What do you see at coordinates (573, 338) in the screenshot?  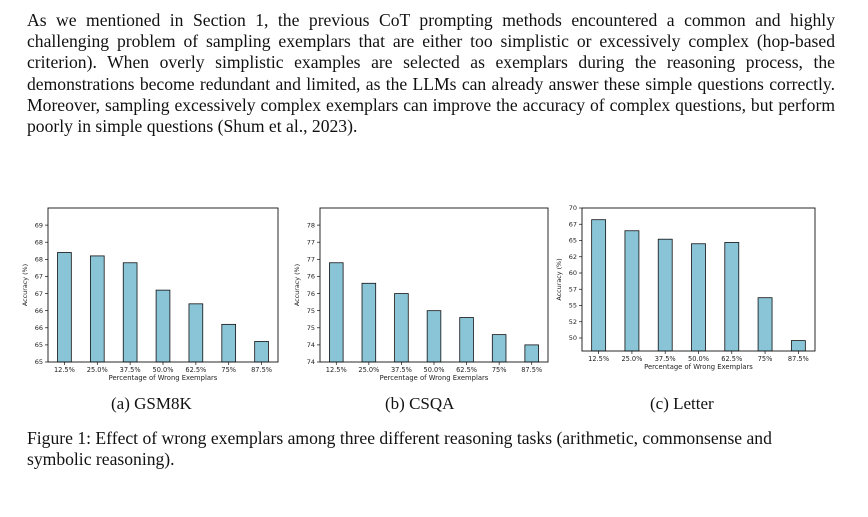 I see `y-tick-label: 50` at bounding box center [573, 338].